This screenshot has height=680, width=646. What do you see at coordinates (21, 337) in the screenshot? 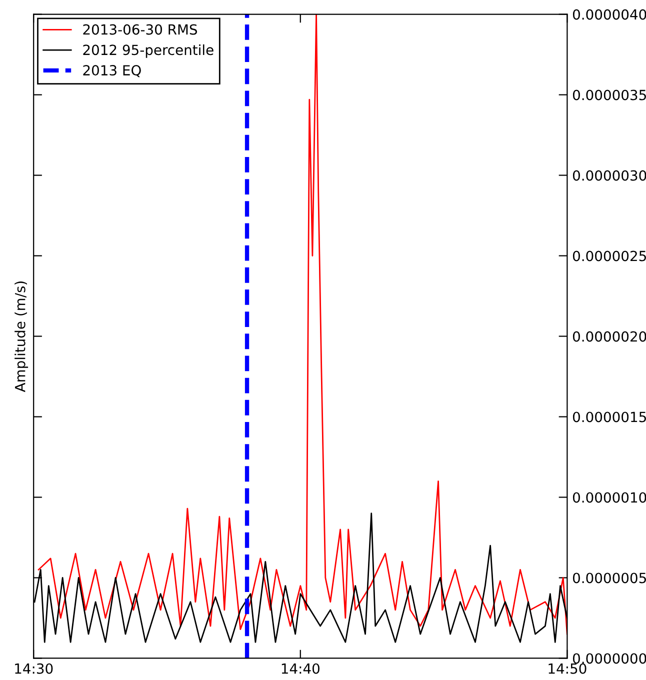
I see `y-axis-title: Amplitude (m/s)` at bounding box center [21, 337].